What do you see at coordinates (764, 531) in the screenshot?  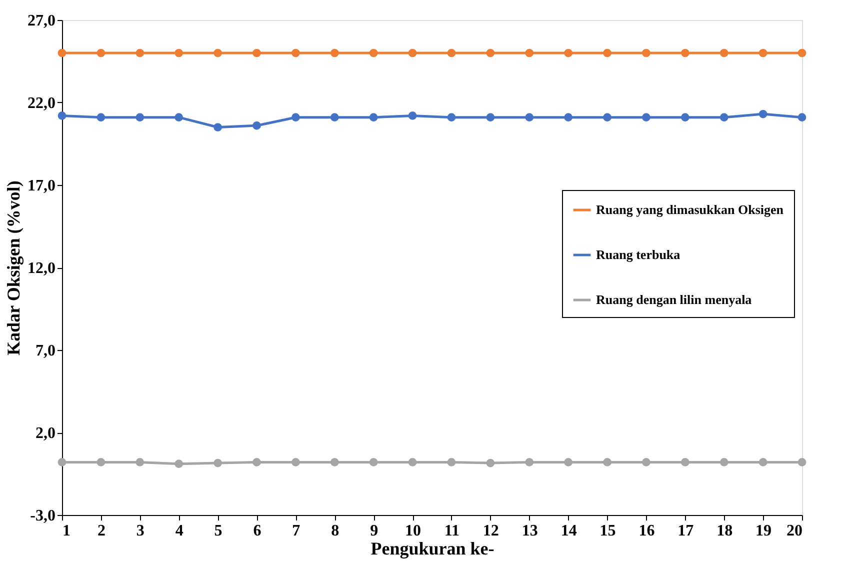 I see `x-tick-label: 19` at bounding box center [764, 531].